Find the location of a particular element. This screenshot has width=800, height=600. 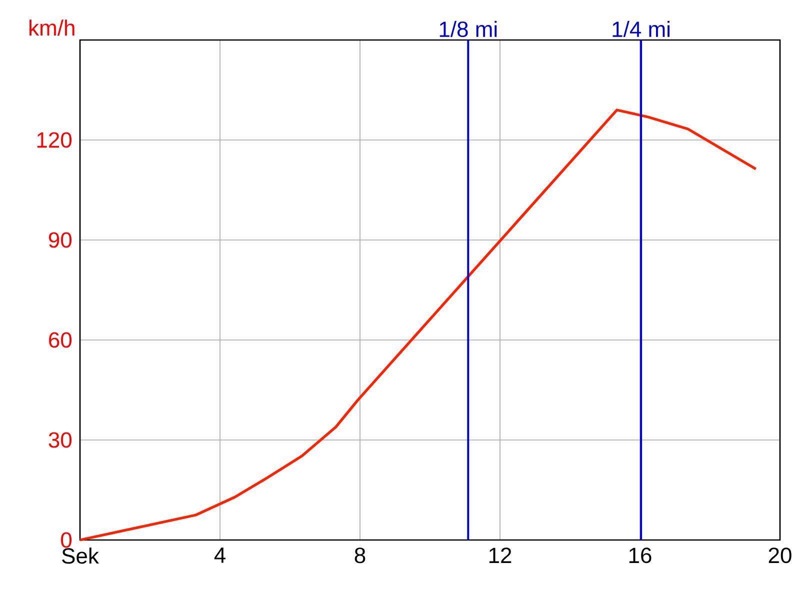

x-tick-label: Sek is located at coordinates (80, 556).